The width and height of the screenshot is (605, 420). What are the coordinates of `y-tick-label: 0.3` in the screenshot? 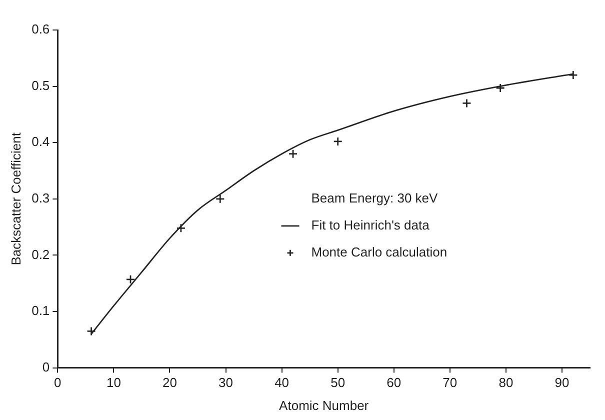 It's located at (41, 198).